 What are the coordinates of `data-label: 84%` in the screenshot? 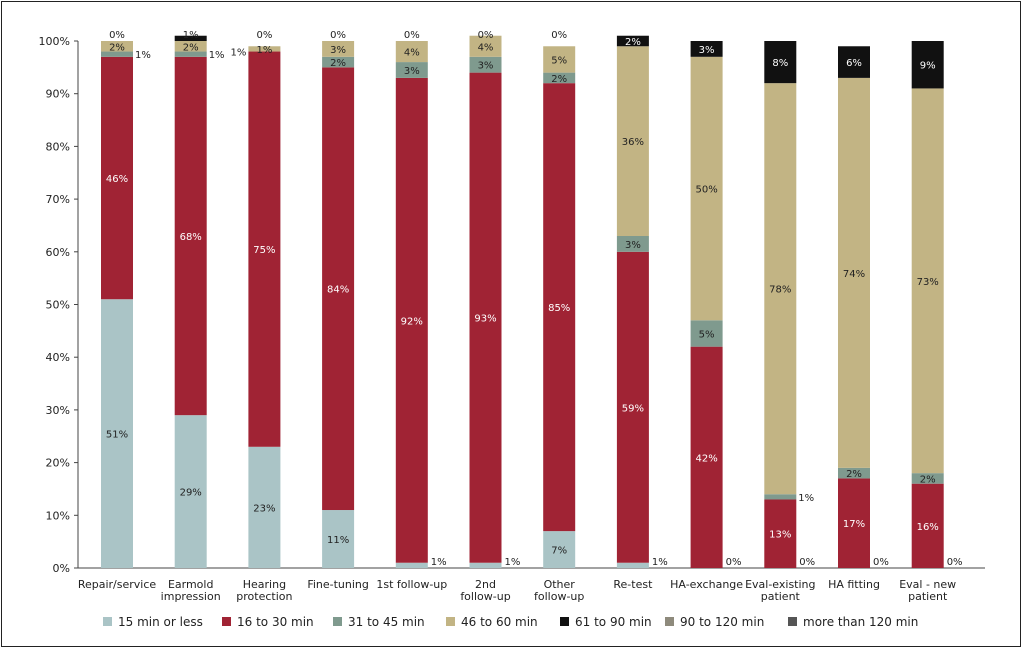 It's located at (338, 290).